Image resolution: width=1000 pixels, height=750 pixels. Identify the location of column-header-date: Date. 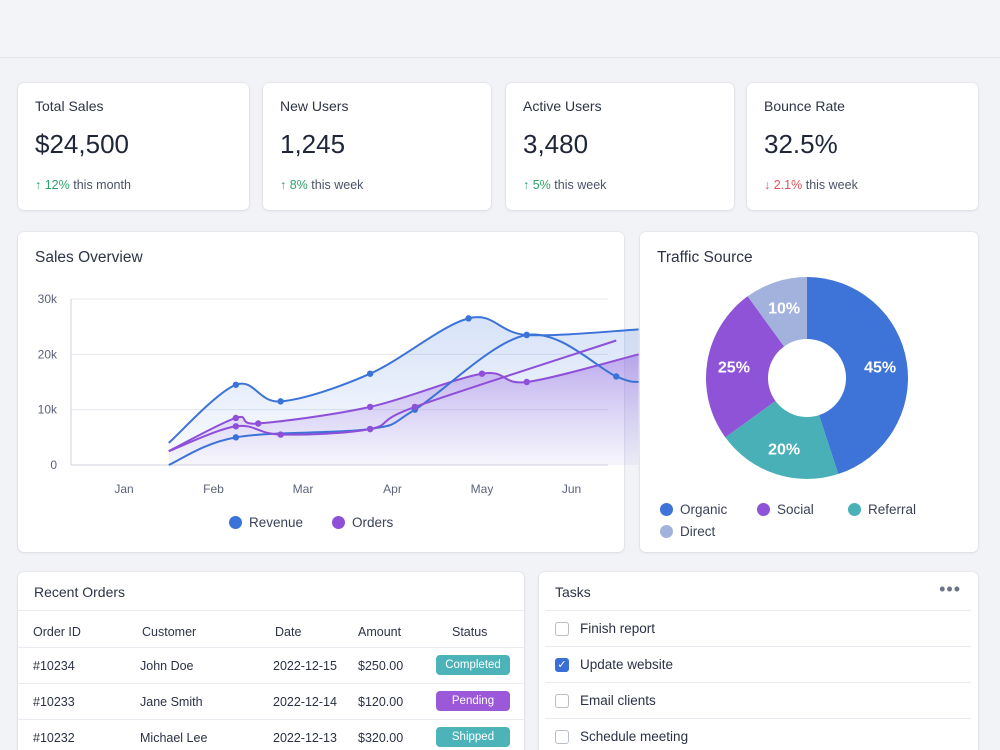
(288, 632).